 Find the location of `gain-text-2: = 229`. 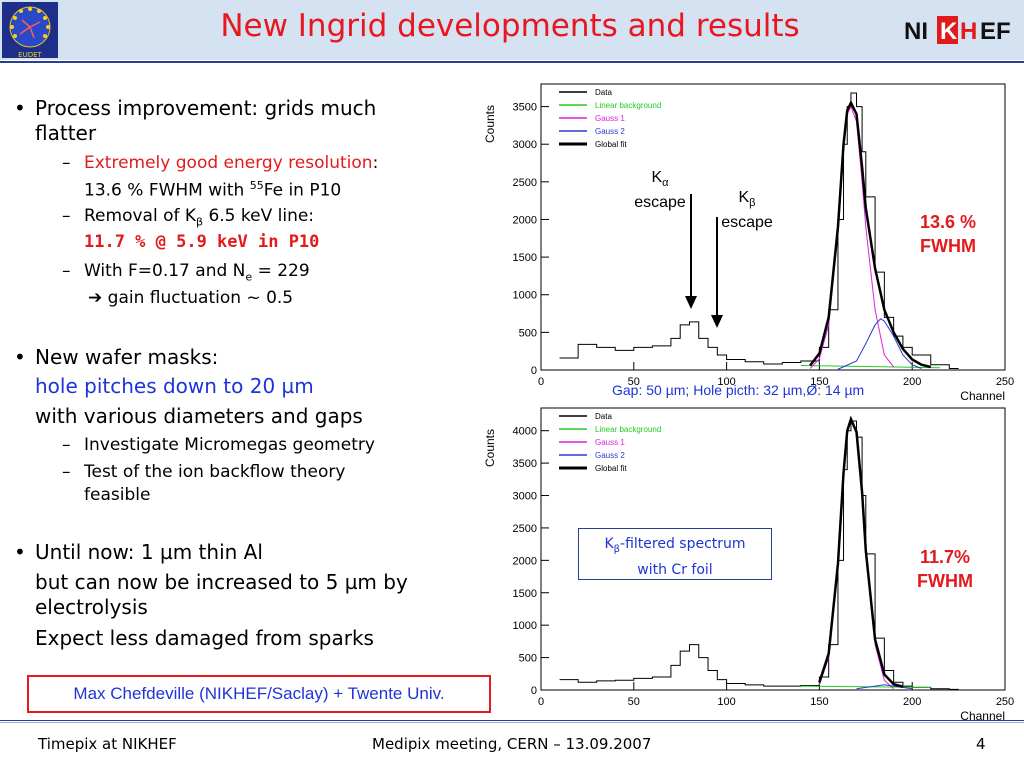

gain-text-2: = 229 is located at coordinates (281, 271).